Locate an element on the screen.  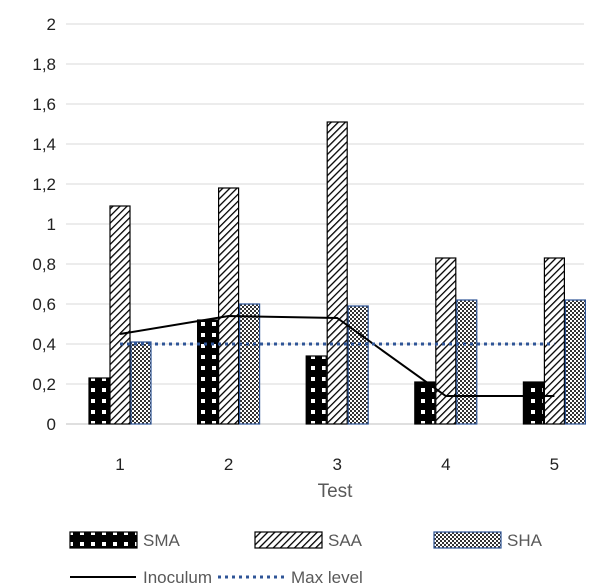
legend-swatch-sma is located at coordinates (103, 540).